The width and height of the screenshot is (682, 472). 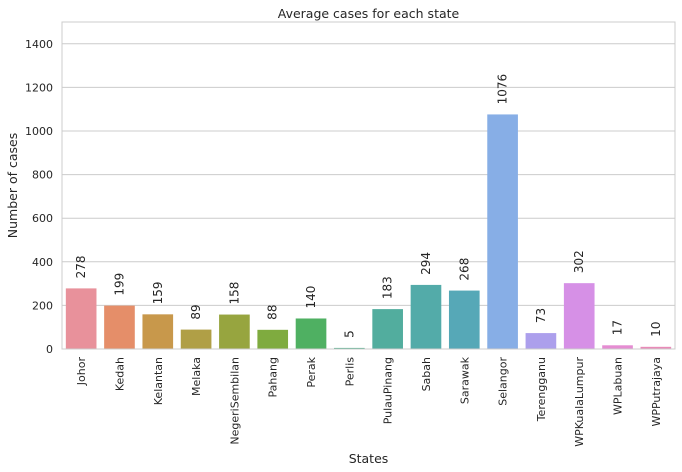 I want to click on x-axis-label: States, so click(x=369, y=458).